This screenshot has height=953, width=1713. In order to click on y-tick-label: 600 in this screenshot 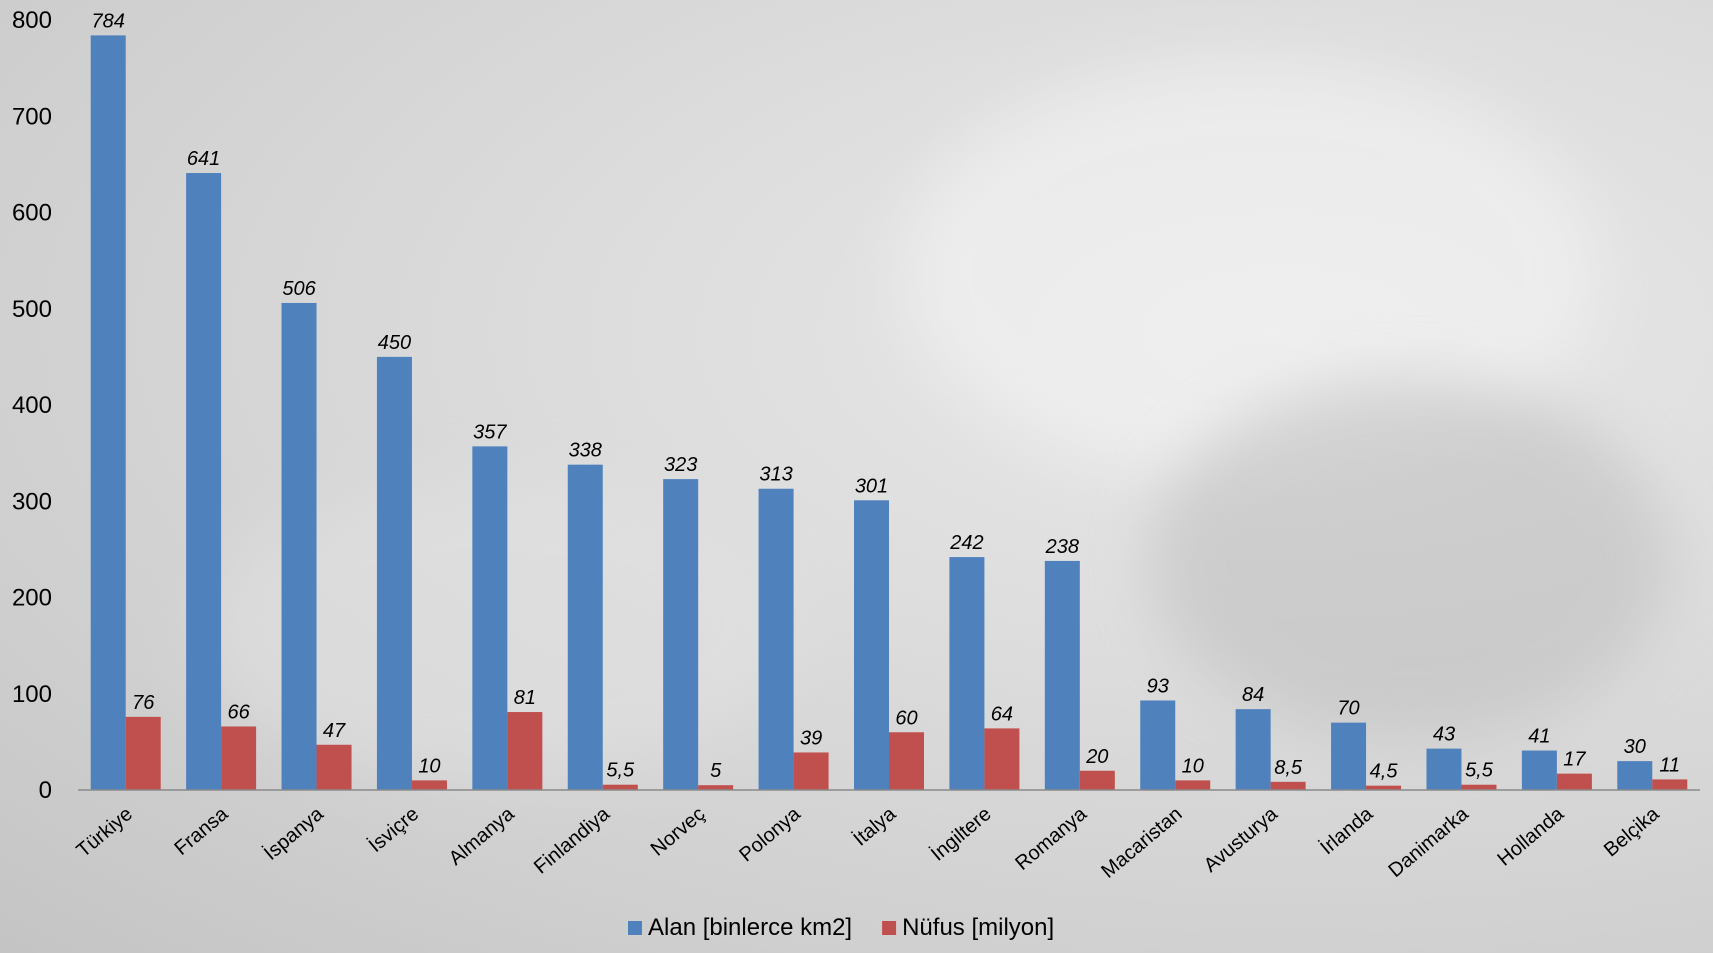, I will do `click(32, 213)`.